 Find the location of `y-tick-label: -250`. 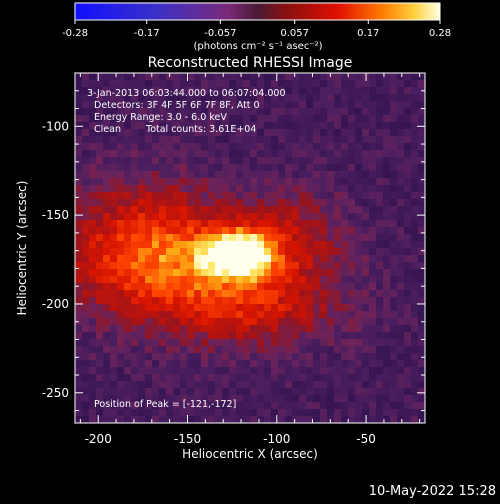

y-tick-label: -250 is located at coordinates (55, 393).